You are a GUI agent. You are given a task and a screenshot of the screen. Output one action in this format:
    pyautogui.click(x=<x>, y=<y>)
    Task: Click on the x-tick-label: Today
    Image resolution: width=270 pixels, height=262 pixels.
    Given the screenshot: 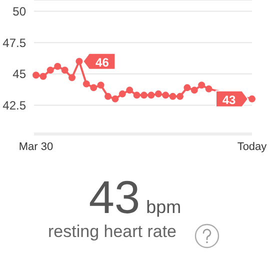 What is the action you would take?
    pyautogui.click(x=252, y=146)
    